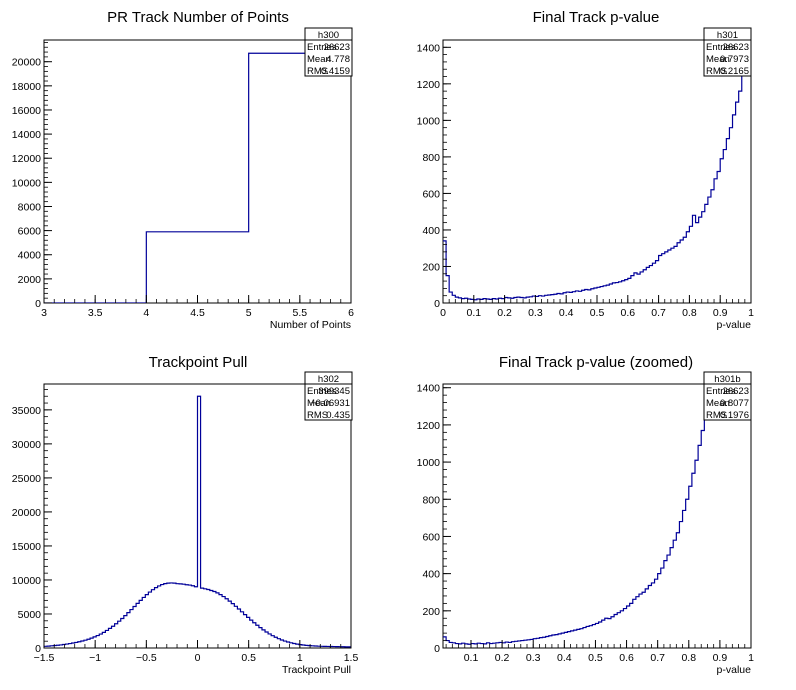  Describe the element at coordinates (249, 313) in the screenshot. I see `x-tick-label: 5` at that location.